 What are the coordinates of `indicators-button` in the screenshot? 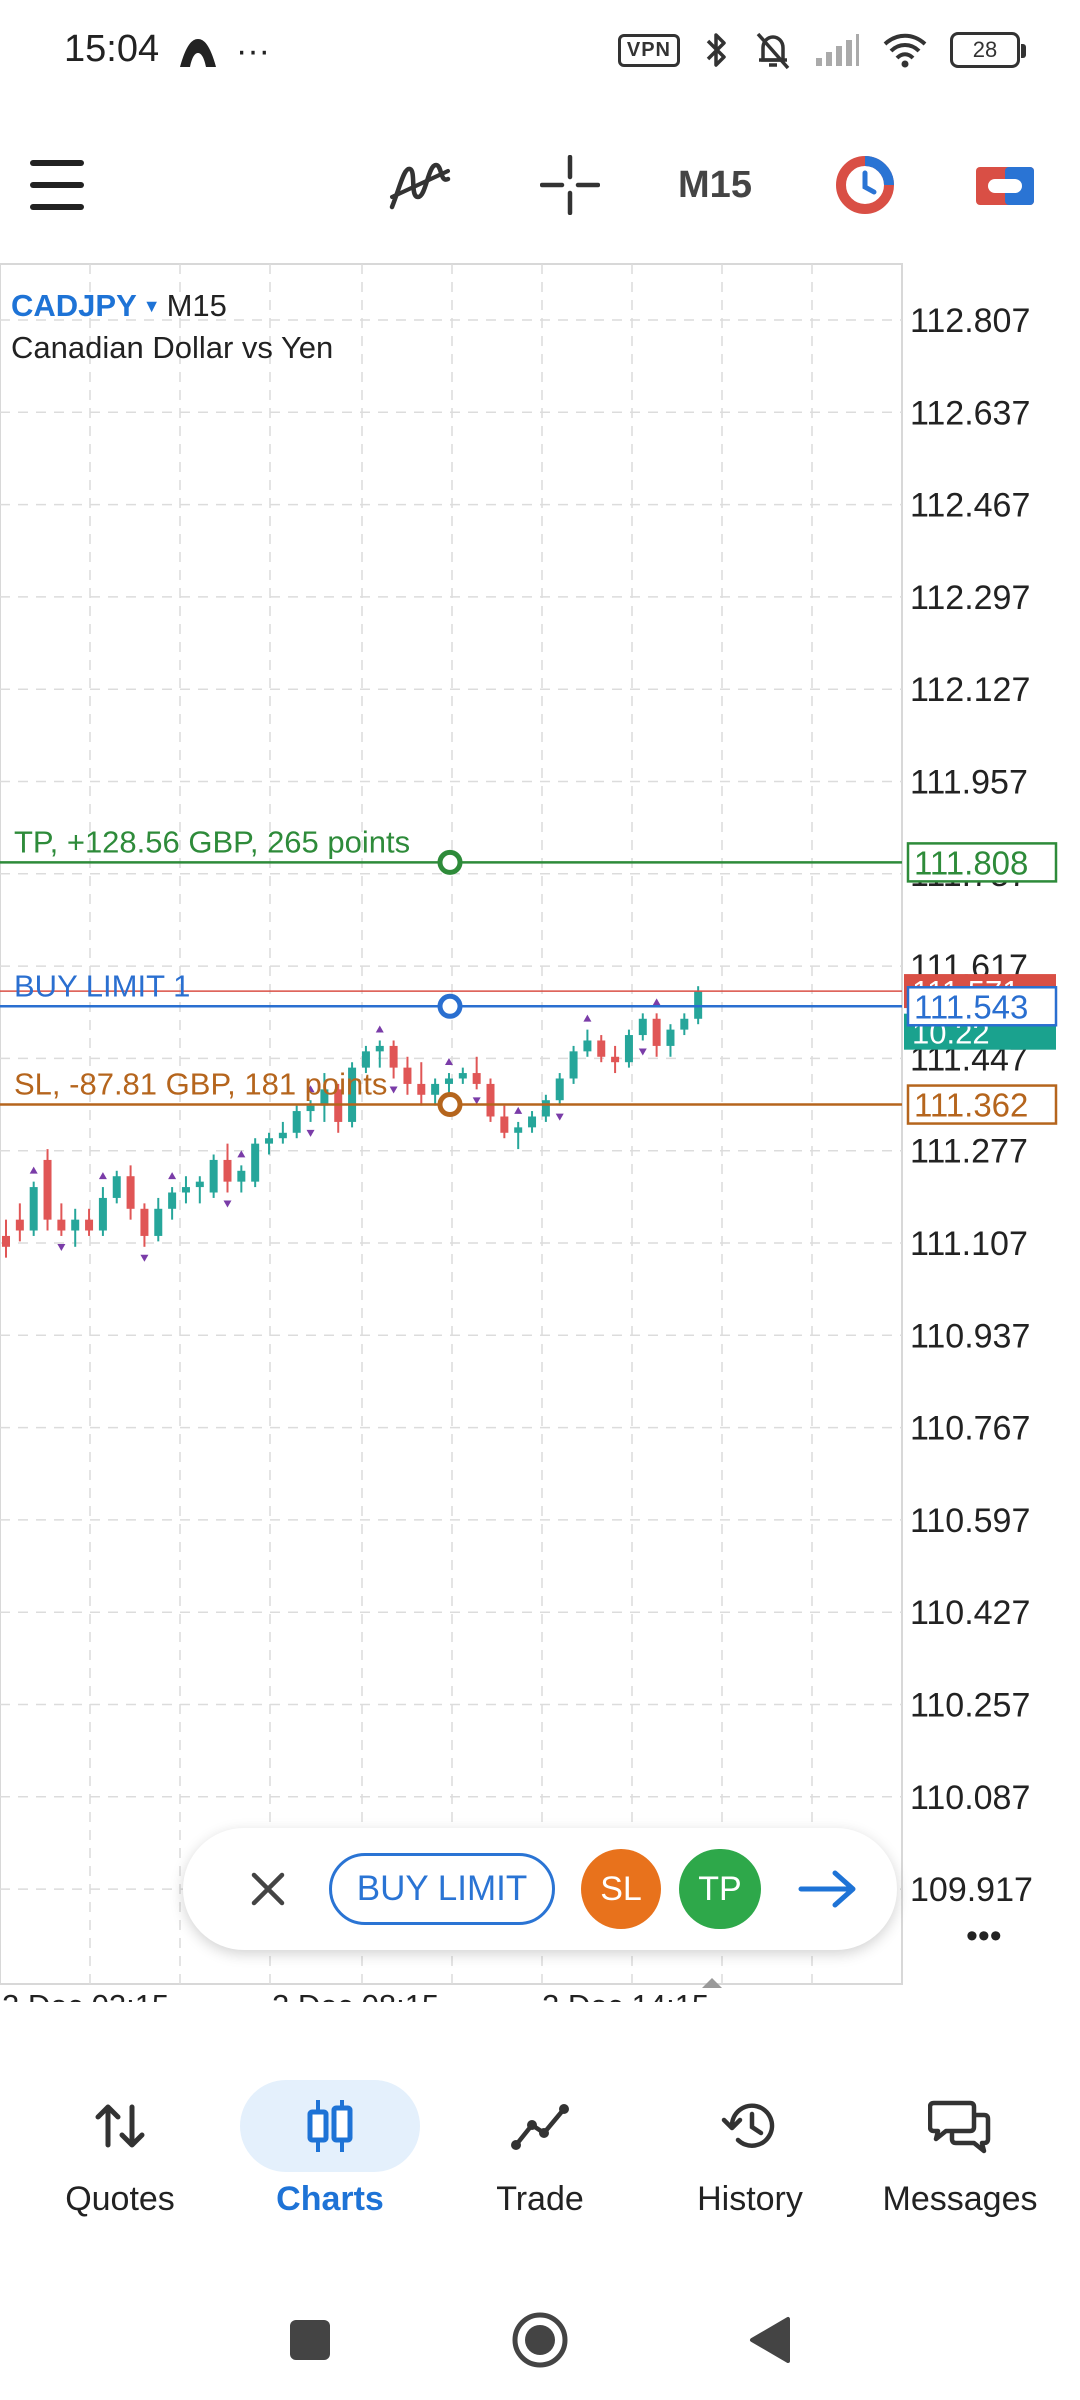 It's located at (420, 185).